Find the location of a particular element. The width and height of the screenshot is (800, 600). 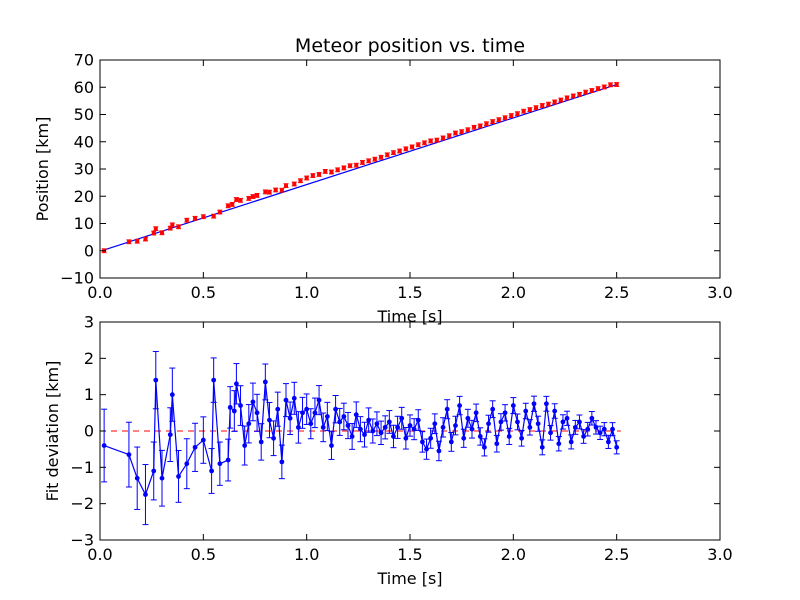

deviation-ytick-label: 2 is located at coordinates (89, 358).